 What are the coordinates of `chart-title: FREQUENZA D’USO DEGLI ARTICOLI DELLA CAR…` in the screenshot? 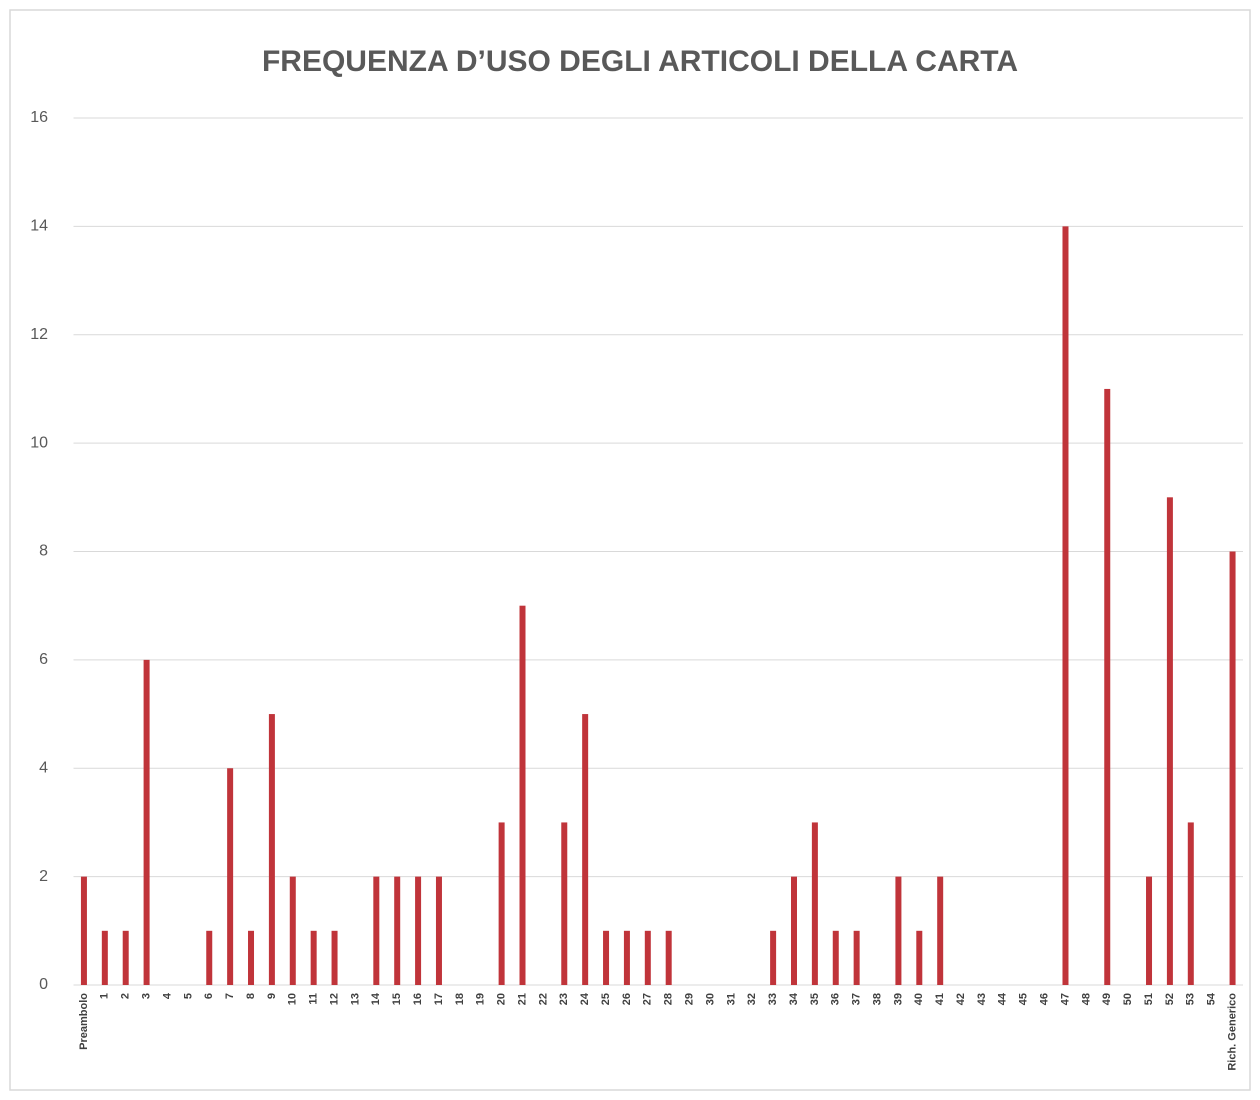 It's located at (640, 61).